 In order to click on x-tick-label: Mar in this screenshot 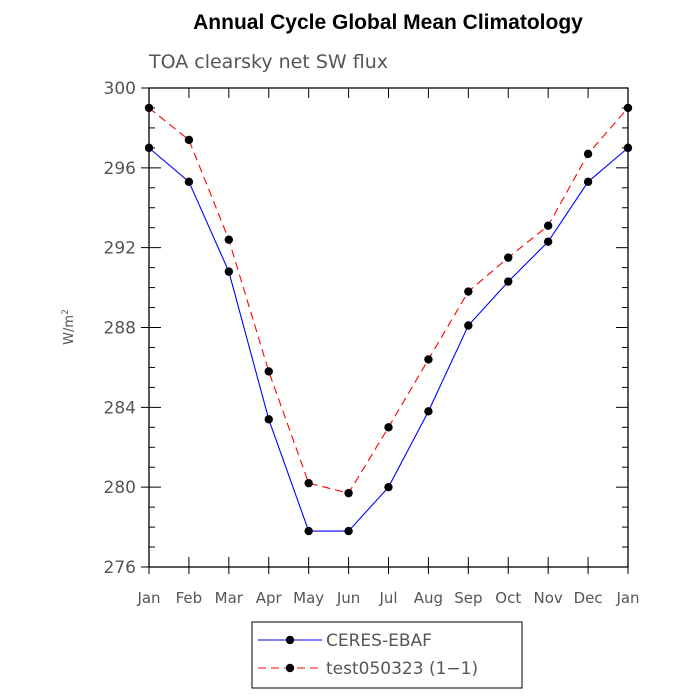, I will do `click(229, 598)`.